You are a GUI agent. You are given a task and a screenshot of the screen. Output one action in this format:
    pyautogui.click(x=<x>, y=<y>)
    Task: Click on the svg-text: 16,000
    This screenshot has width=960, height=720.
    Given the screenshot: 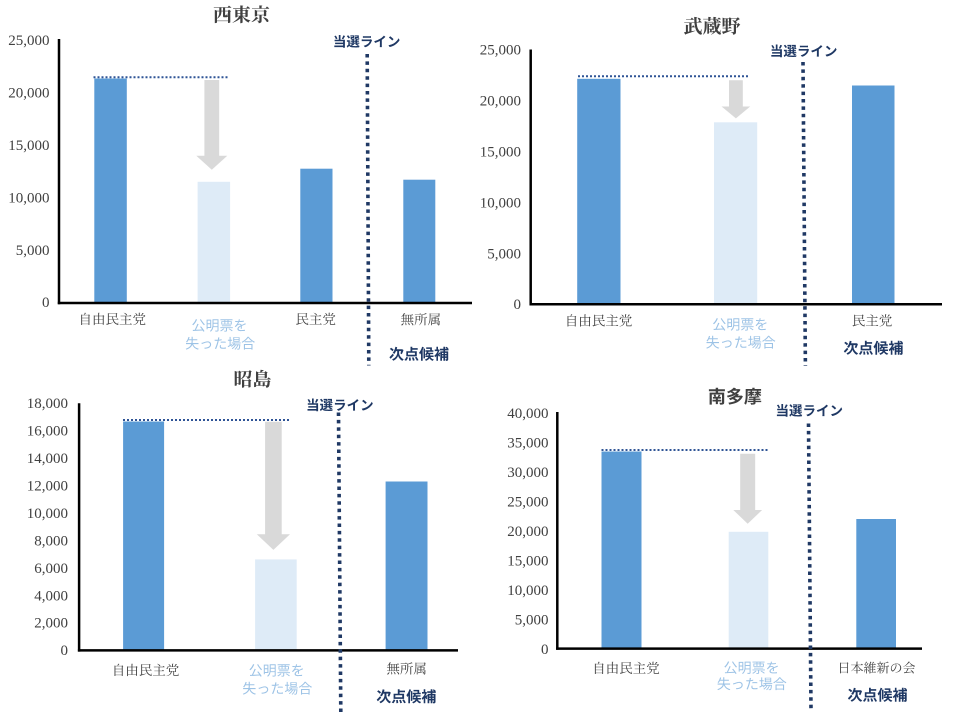 What is the action you would take?
    pyautogui.click(x=47, y=432)
    